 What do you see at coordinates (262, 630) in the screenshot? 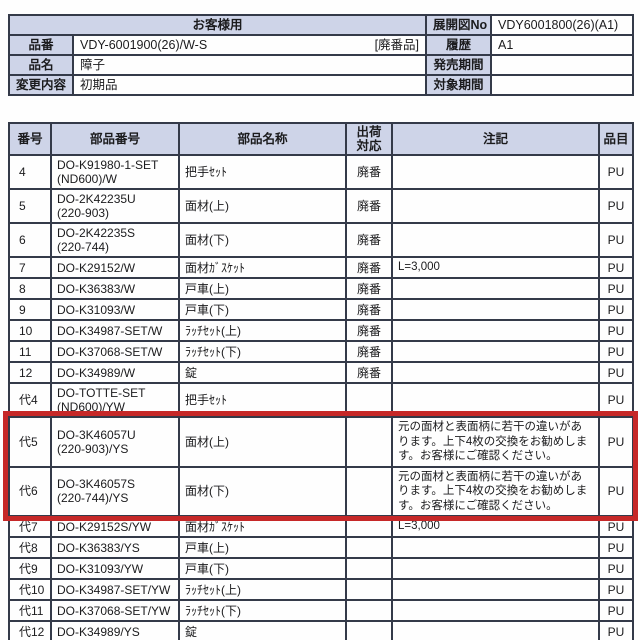
I see `part-name-cell: 錠` at bounding box center [262, 630].